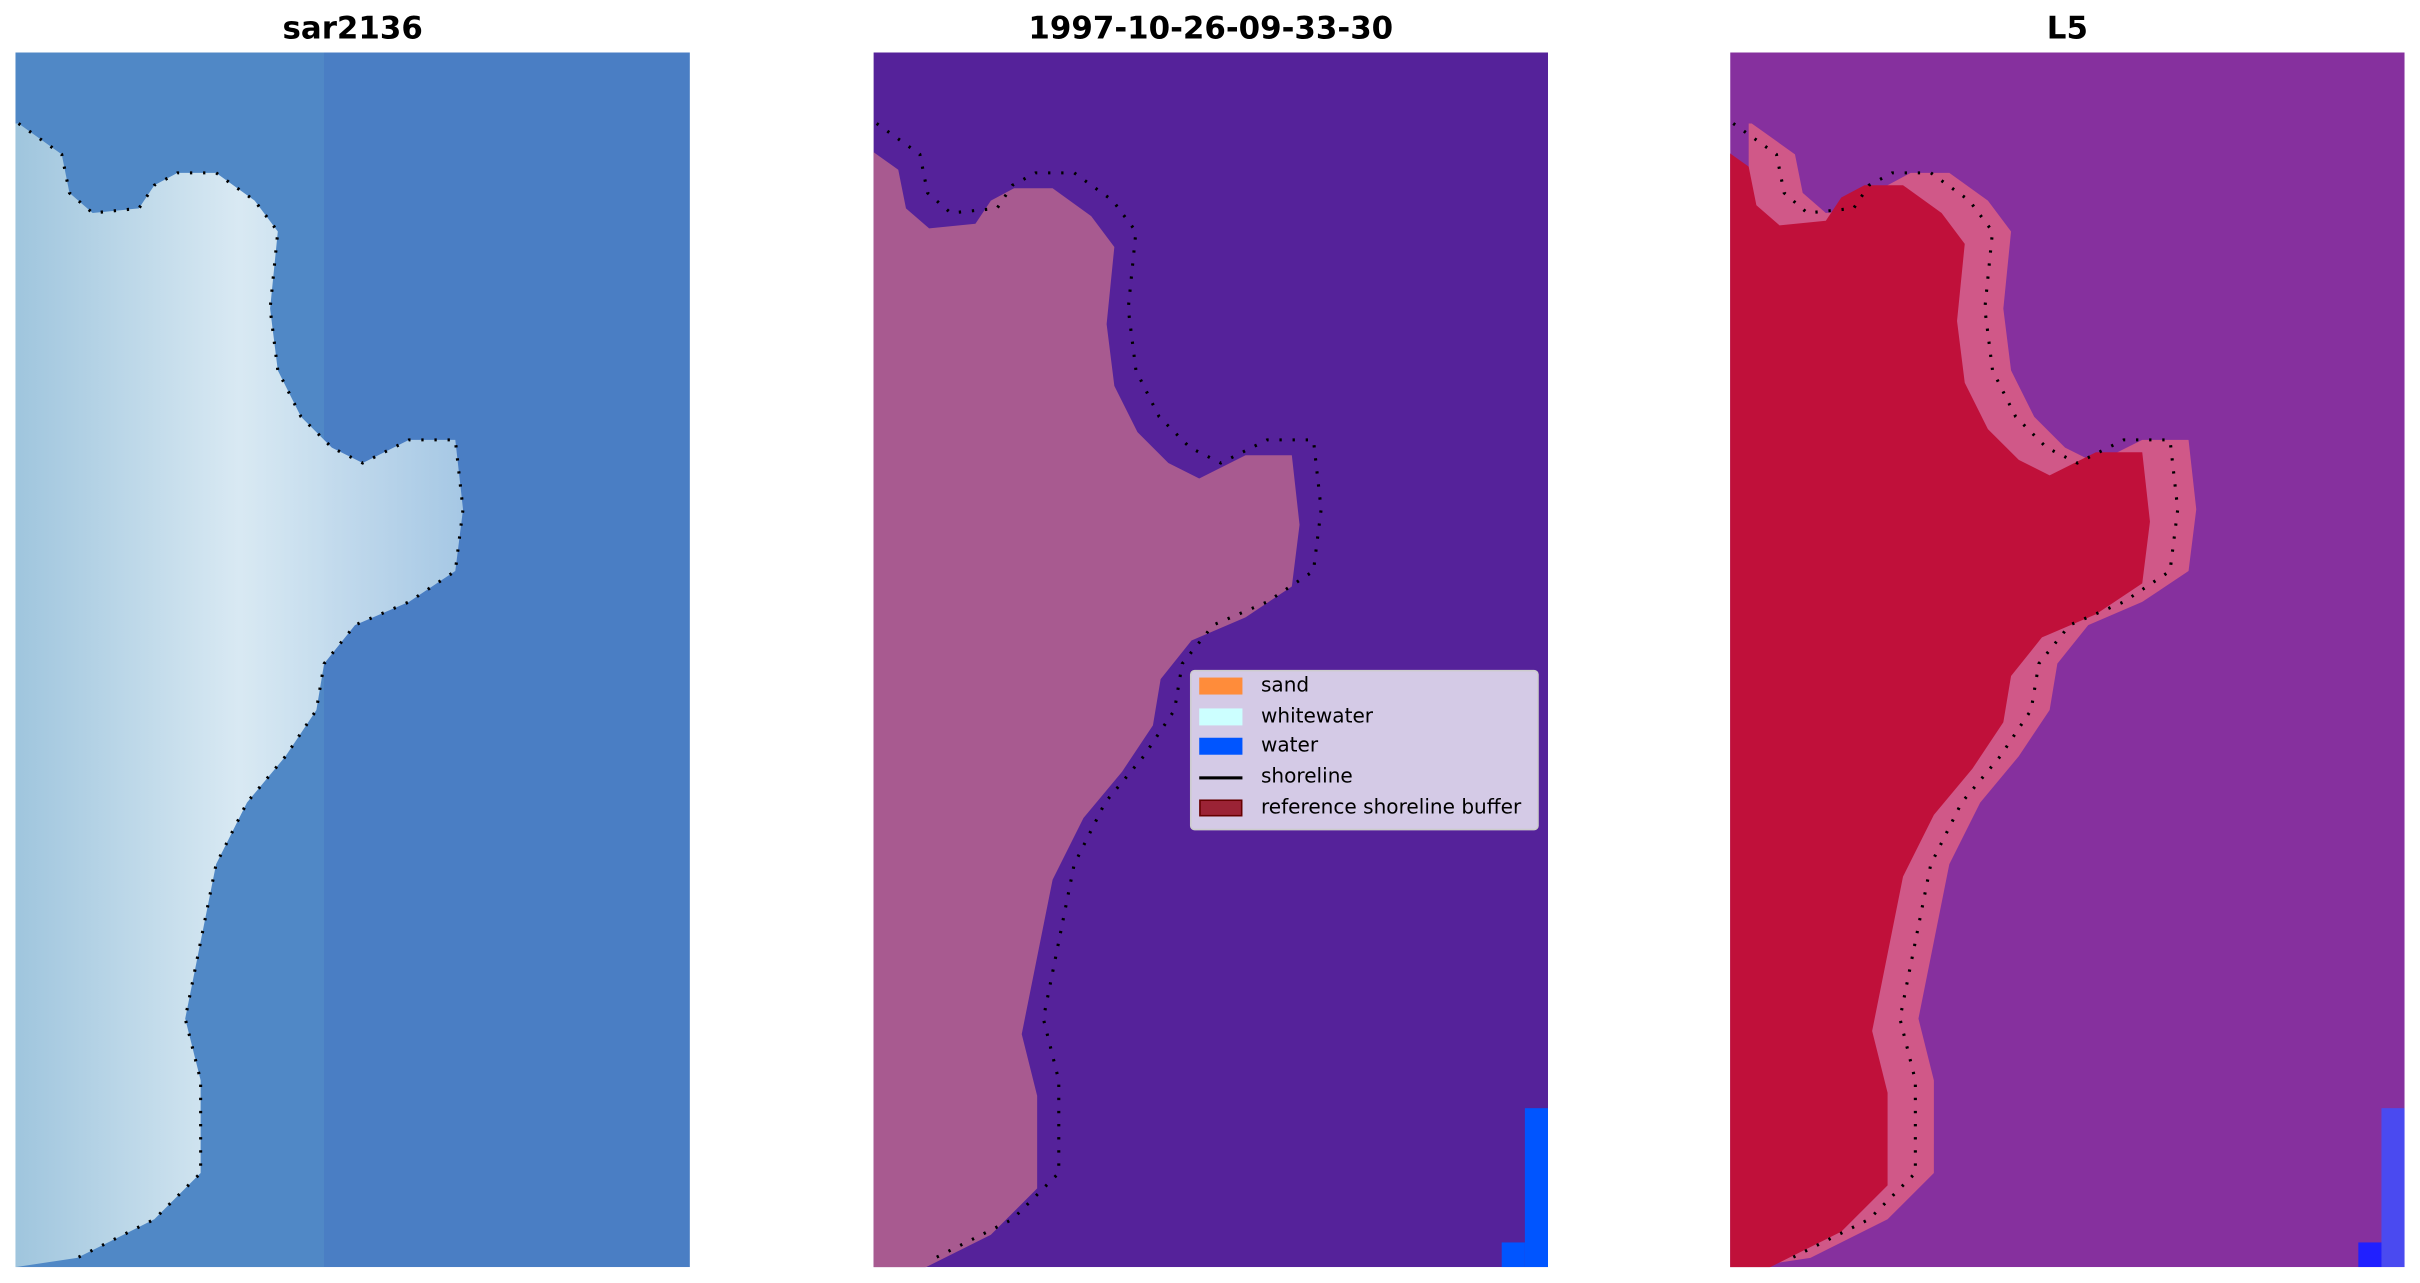 Image resolution: width=2420 pixels, height=1283 pixels. What do you see at coordinates (1221, 747) in the screenshot?
I see `water-swatch` at bounding box center [1221, 747].